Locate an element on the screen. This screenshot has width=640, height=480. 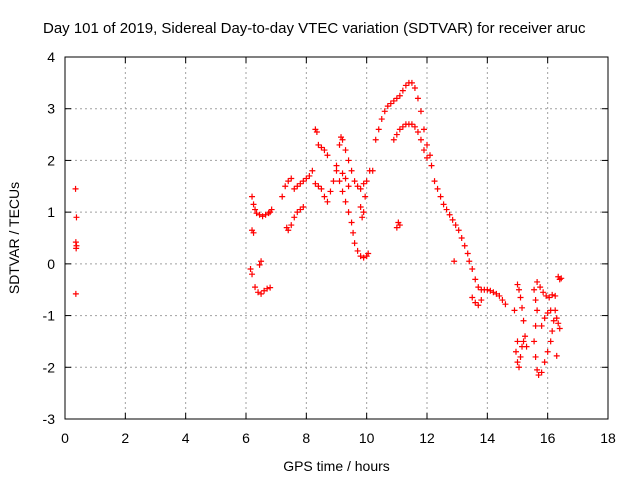
x-tick-label: 0 is located at coordinates (65, 438).